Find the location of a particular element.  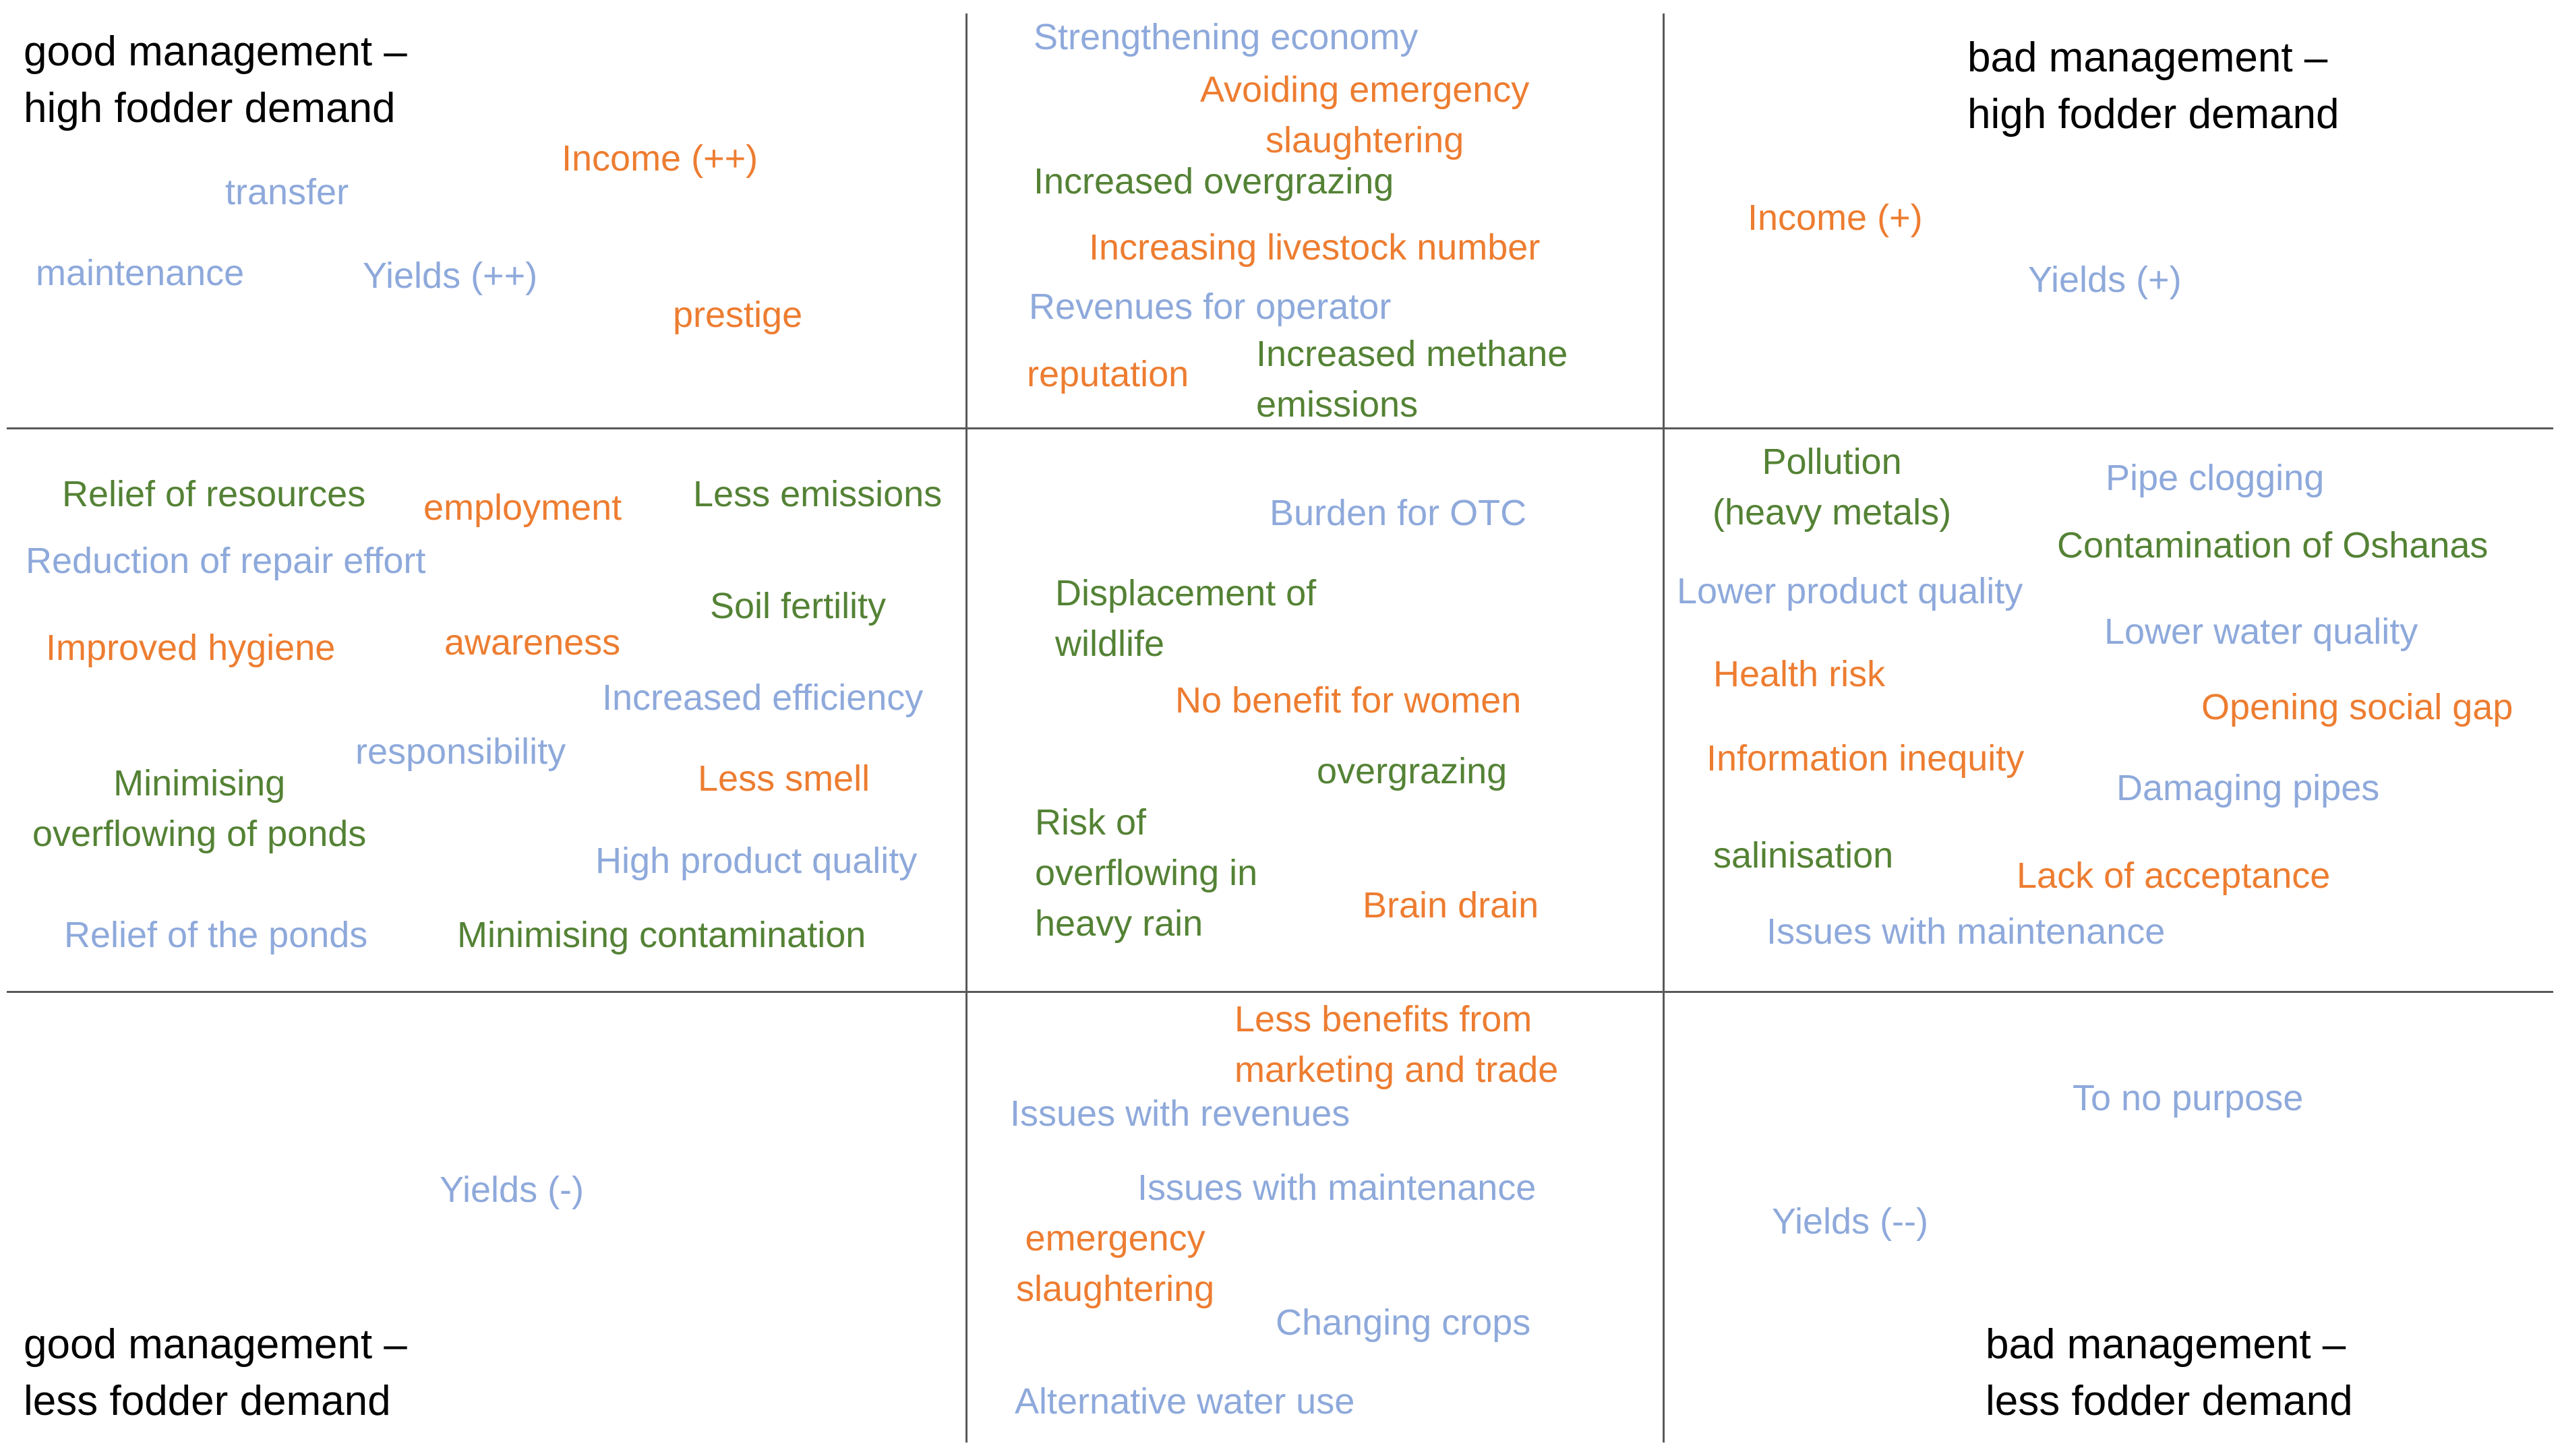

impact-term-line: maintenance is located at coordinates (140, 273).